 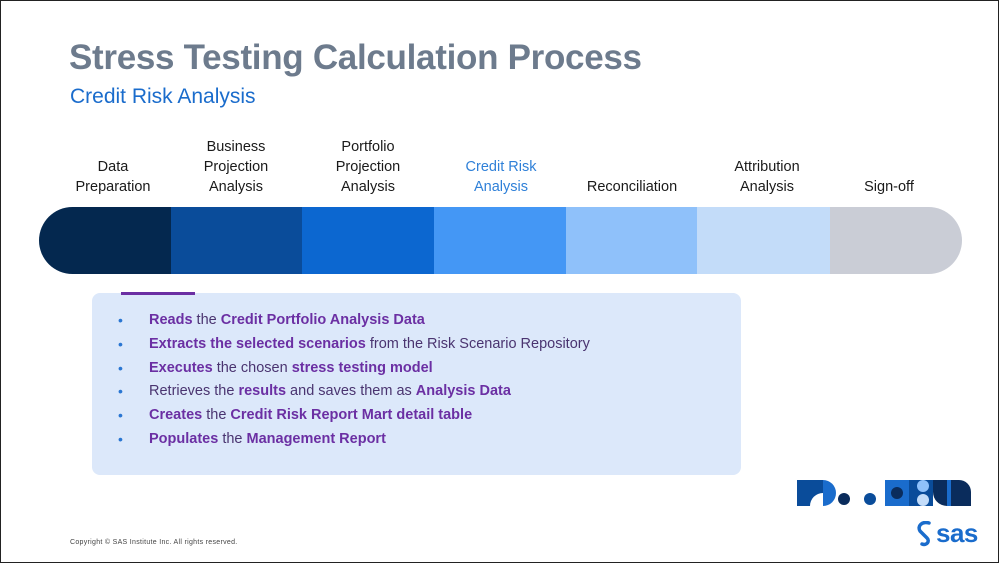 I want to click on sas-logo: sas, so click(x=947, y=533).